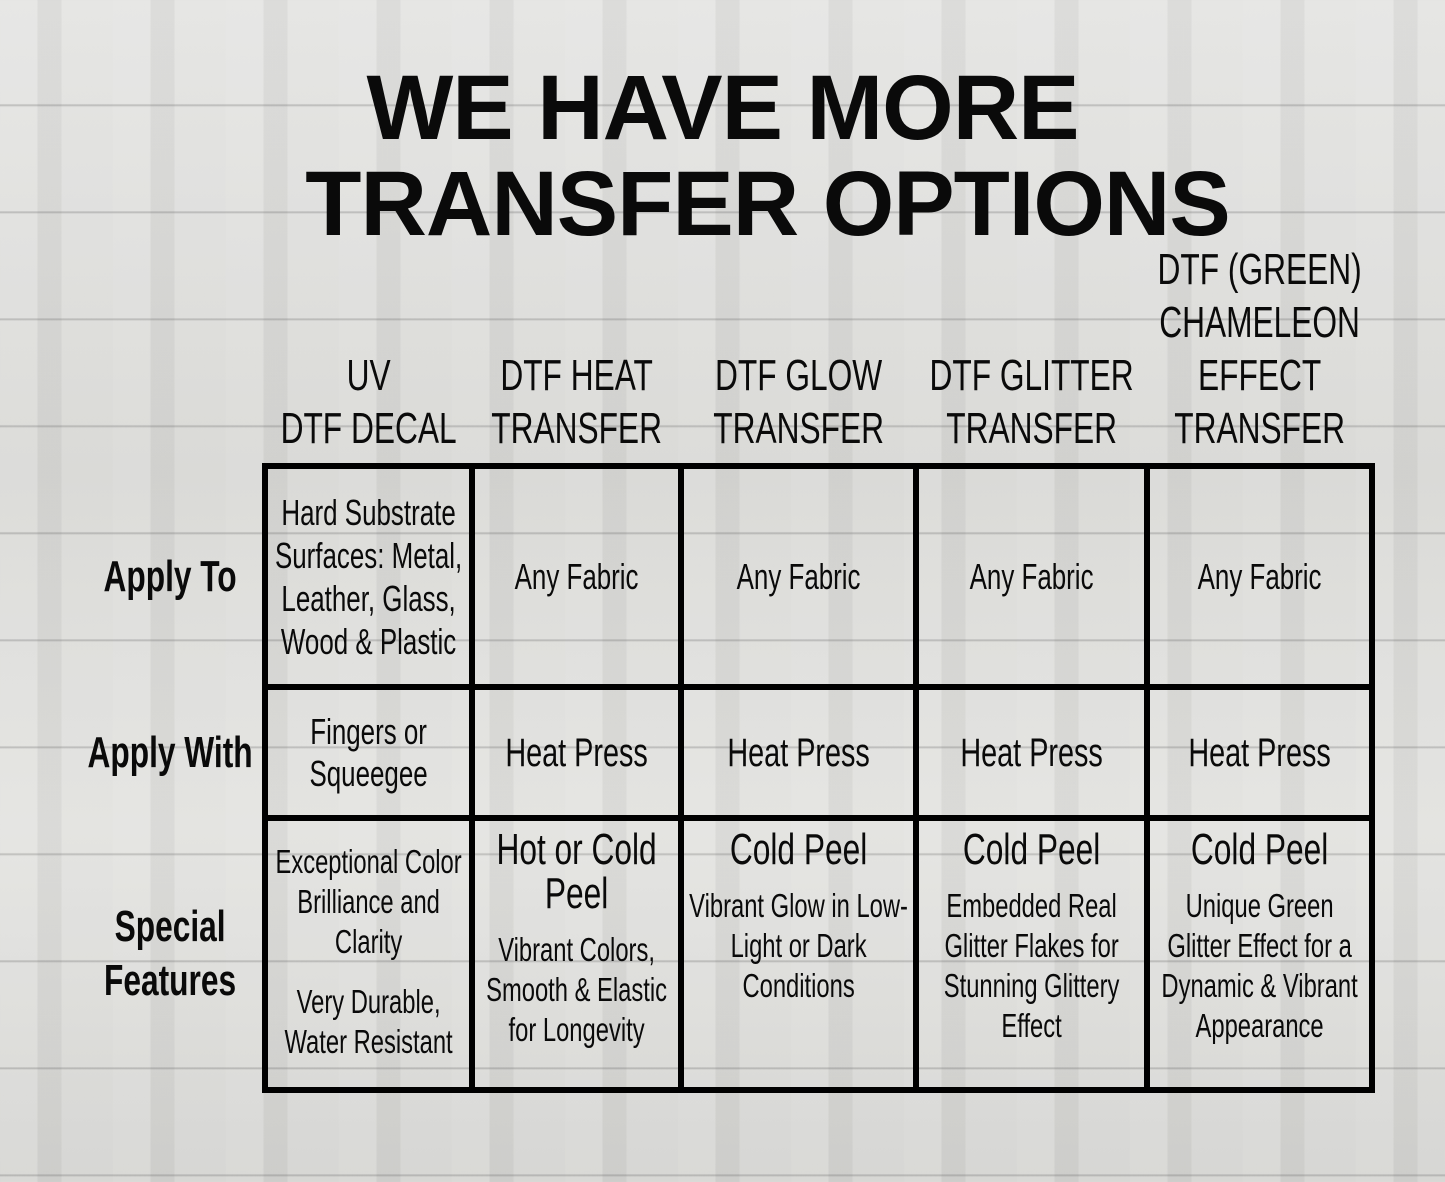 Image resolution: width=1445 pixels, height=1182 pixels. I want to click on column-header-text: DTF (GREEN) CHAMELEON EFFECT TRANSFER, so click(1259, 349).